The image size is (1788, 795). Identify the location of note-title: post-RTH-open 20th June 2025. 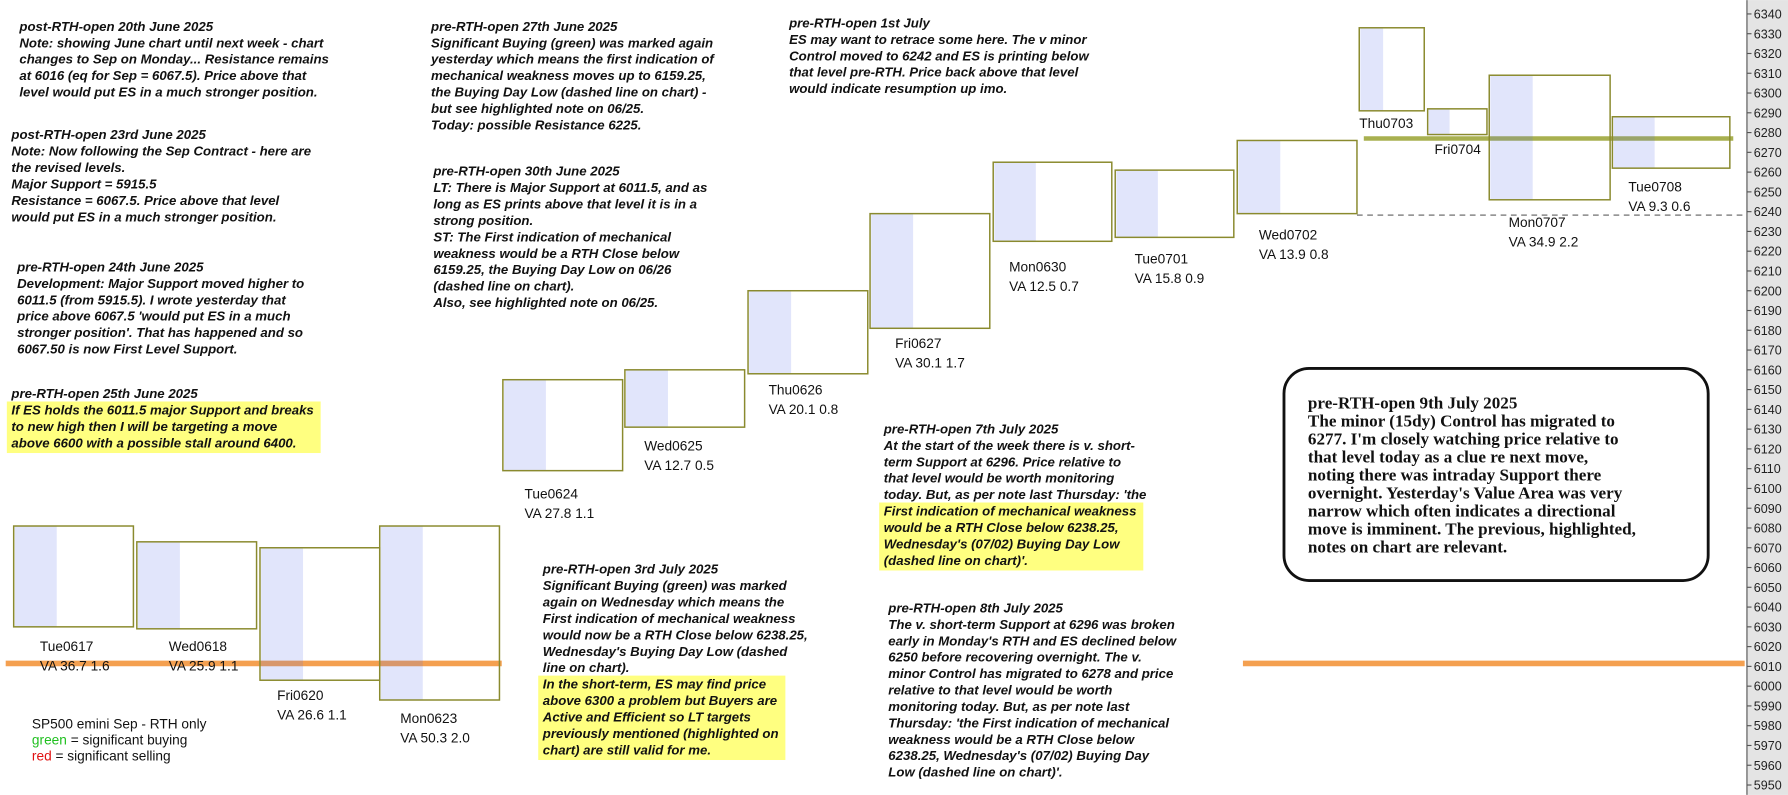
(115, 26).